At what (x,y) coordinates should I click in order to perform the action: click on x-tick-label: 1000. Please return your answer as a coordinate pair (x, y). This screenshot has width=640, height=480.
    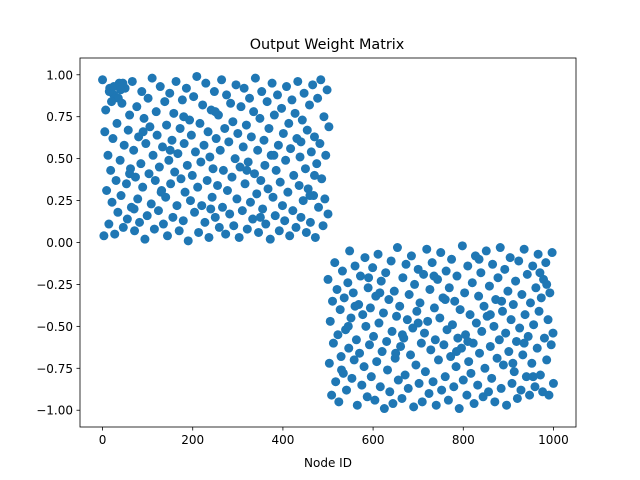
    Looking at the image, I should click on (553, 440).